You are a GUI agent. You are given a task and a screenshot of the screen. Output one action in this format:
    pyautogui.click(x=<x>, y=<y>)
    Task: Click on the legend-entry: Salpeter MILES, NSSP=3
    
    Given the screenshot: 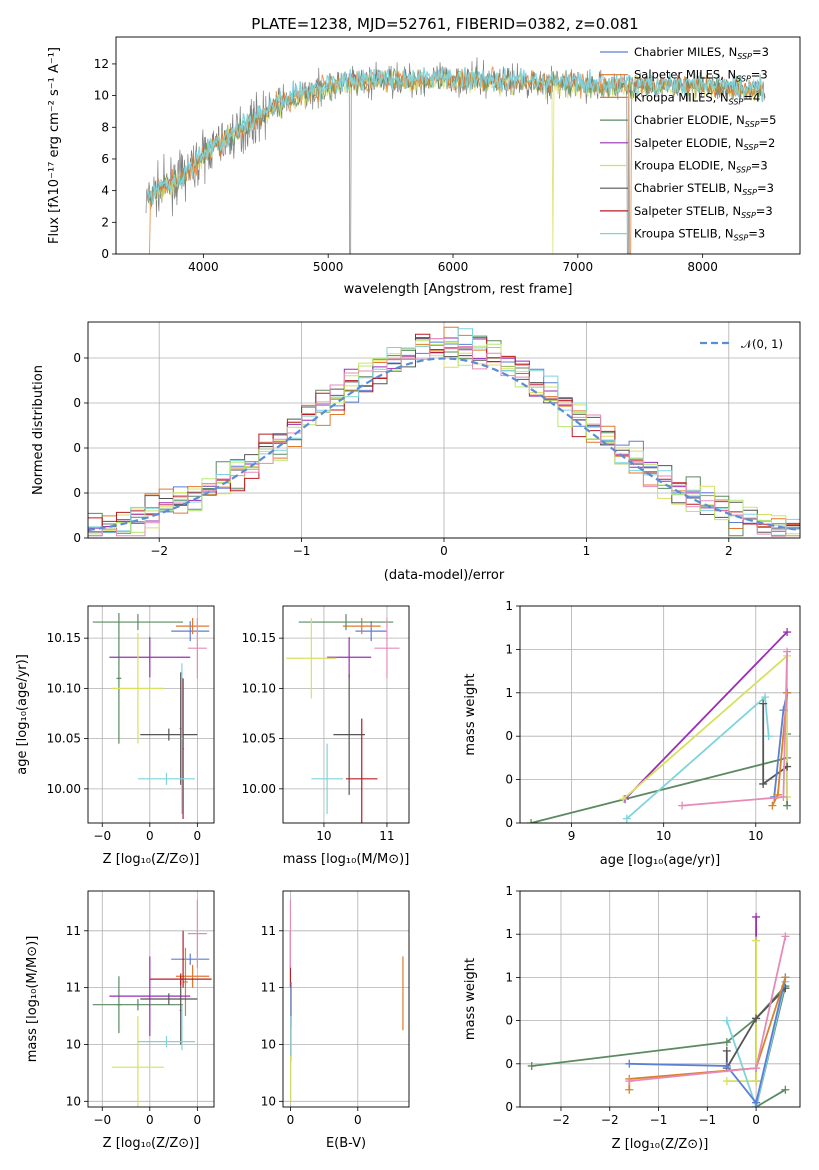 What is the action you would take?
    pyautogui.click(x=701, y=76)
    